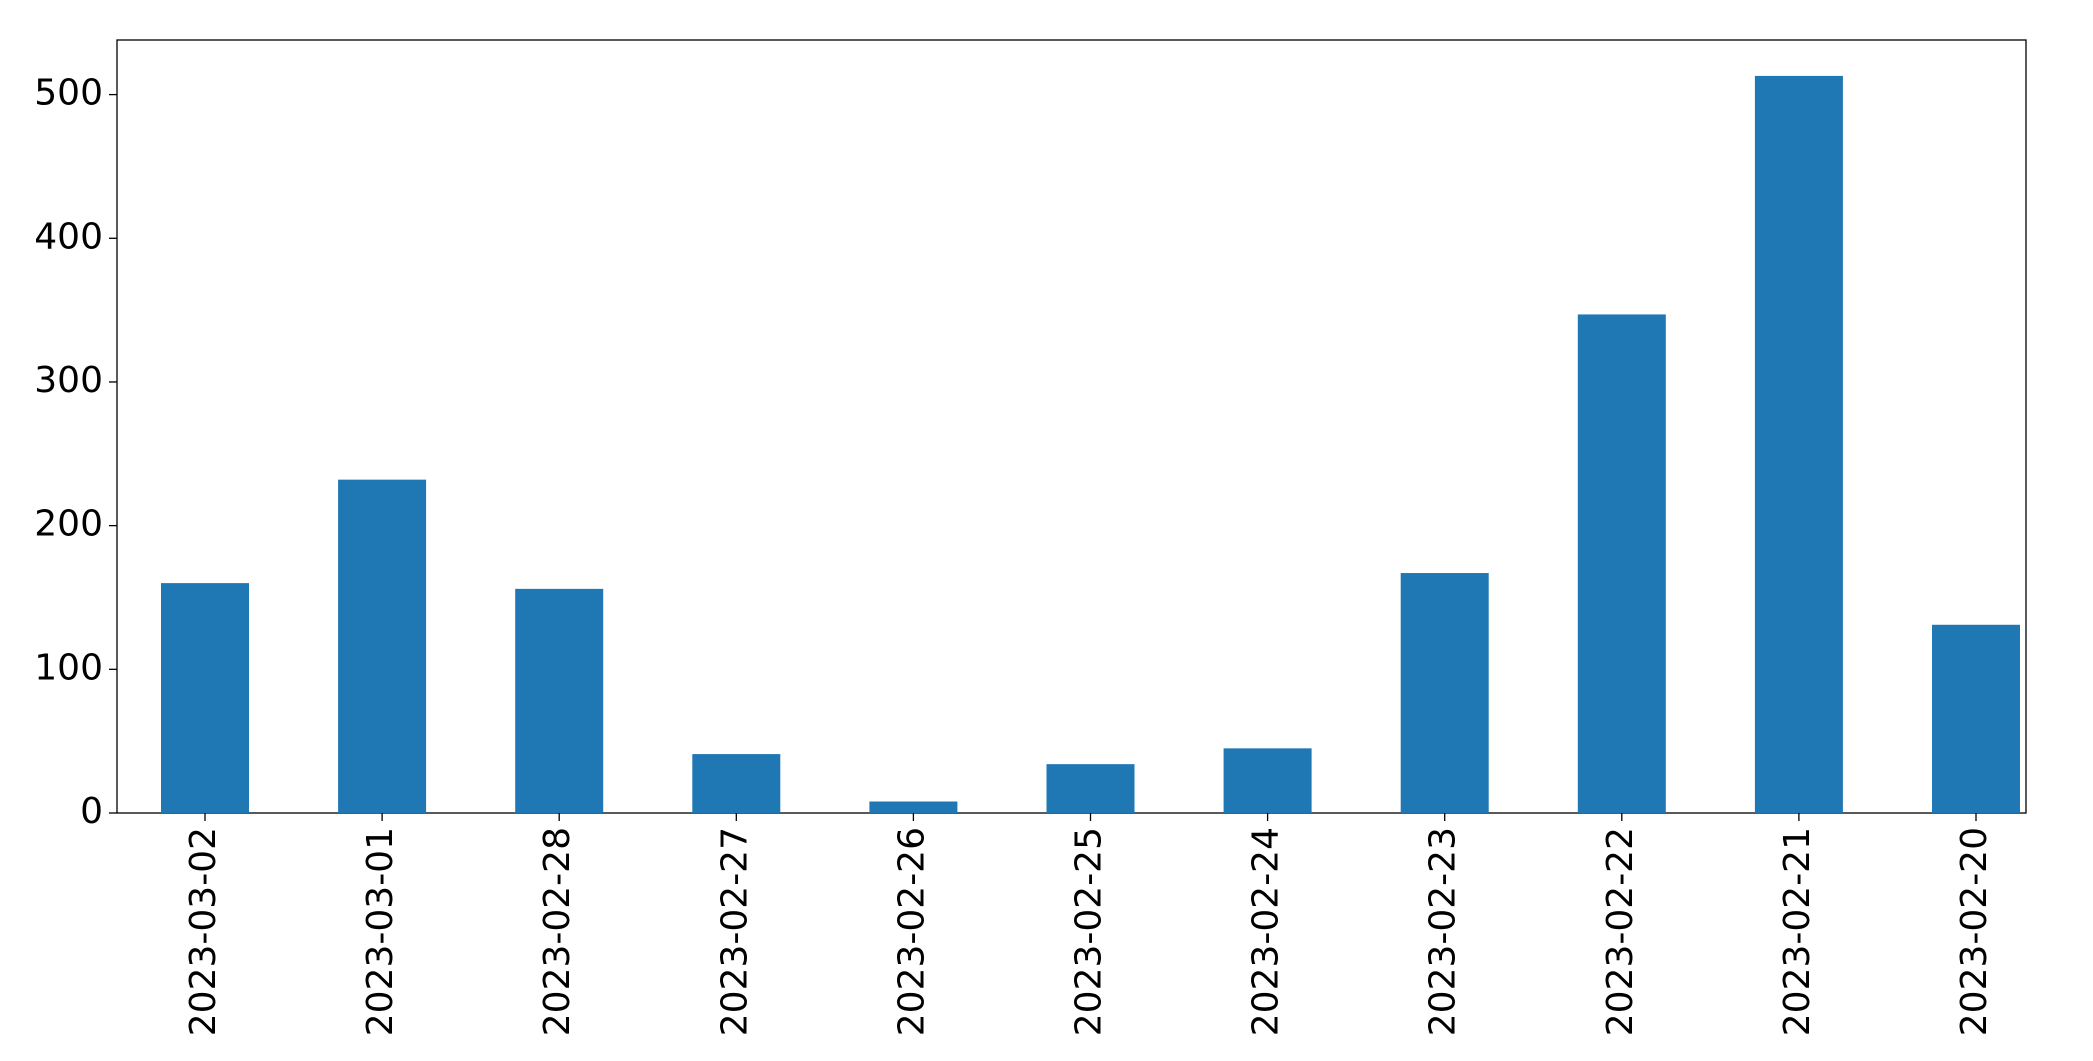  Describe the element at coordinates (1620, 931) in the screenshot. I see `x-tick-label: 2023-02-22` at that location.